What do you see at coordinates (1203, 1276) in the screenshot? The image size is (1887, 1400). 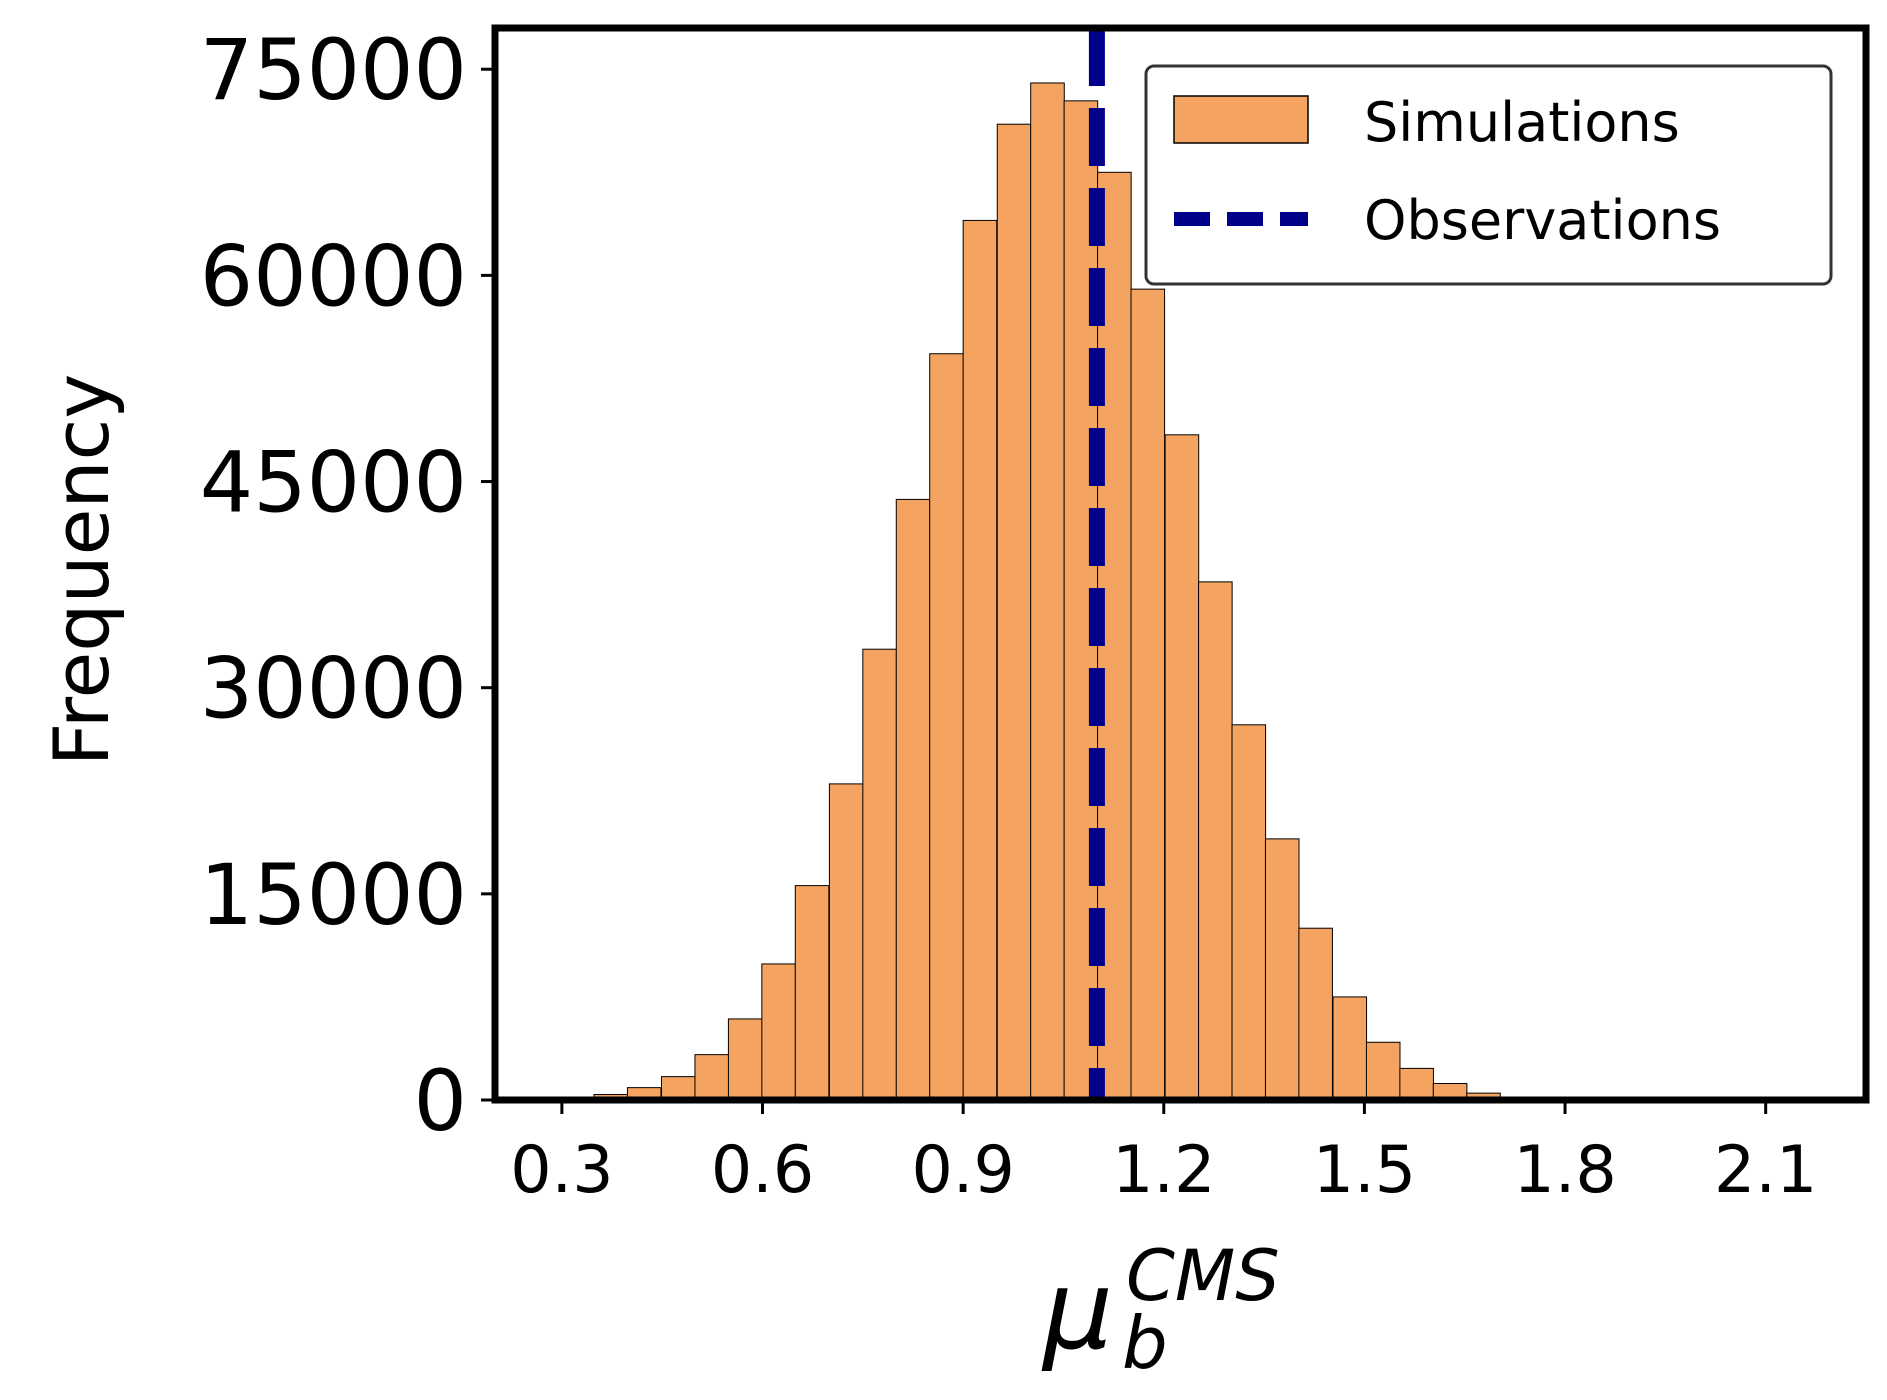 I see `x-axis-label-superscript: CMS` at bounding box center [1203, 1276].